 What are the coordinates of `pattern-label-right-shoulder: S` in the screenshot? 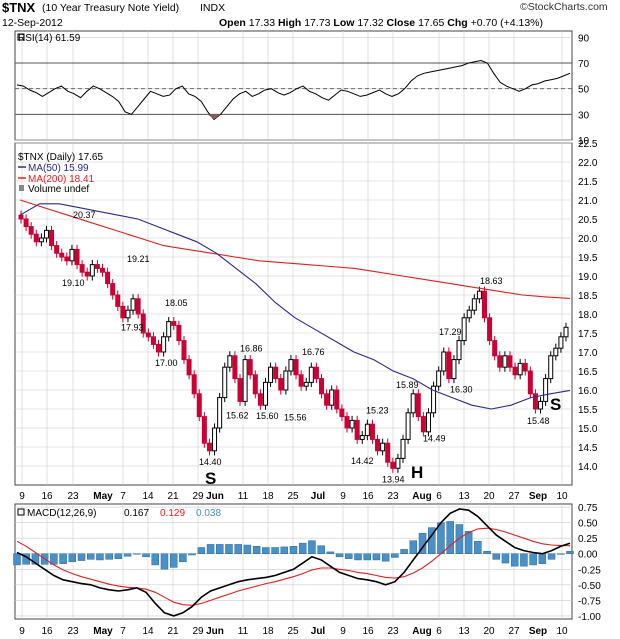 It's located at (555, 404).